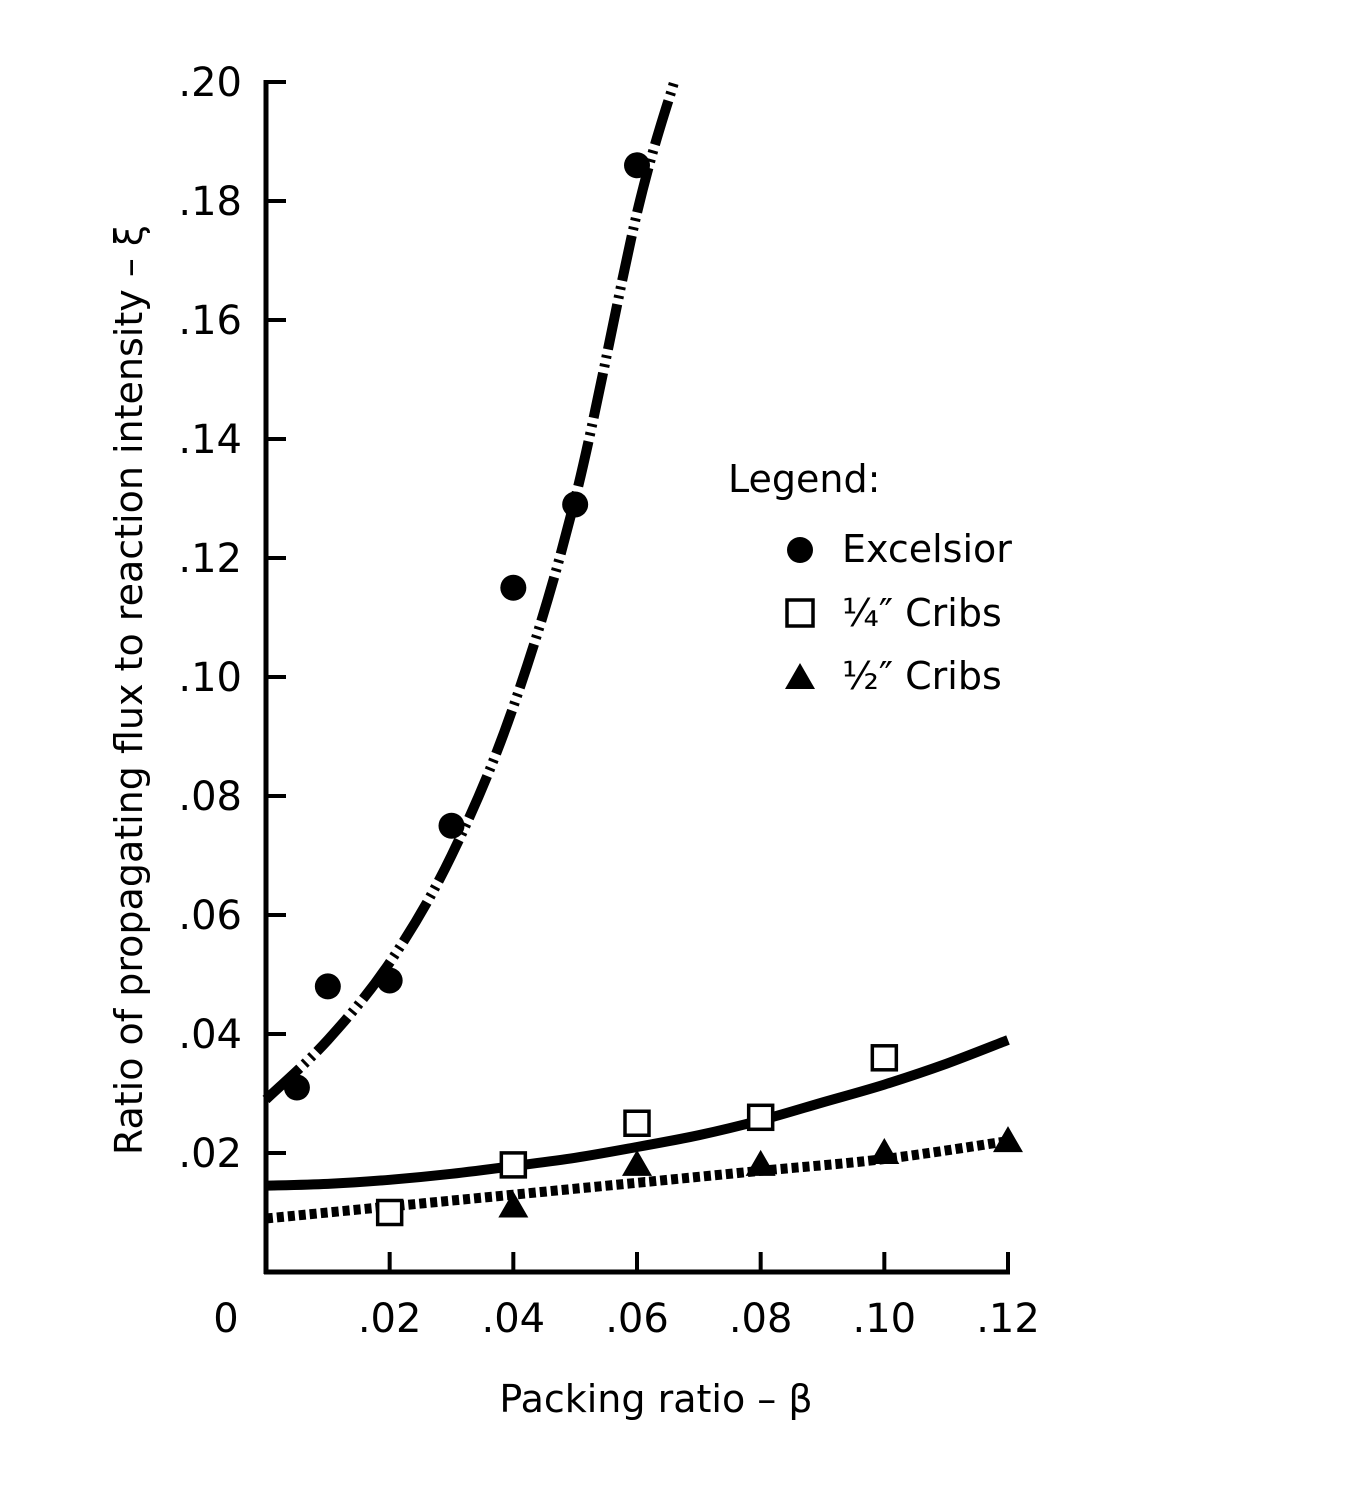  I want to click on y-tick-label: .20, so click(210, 83).